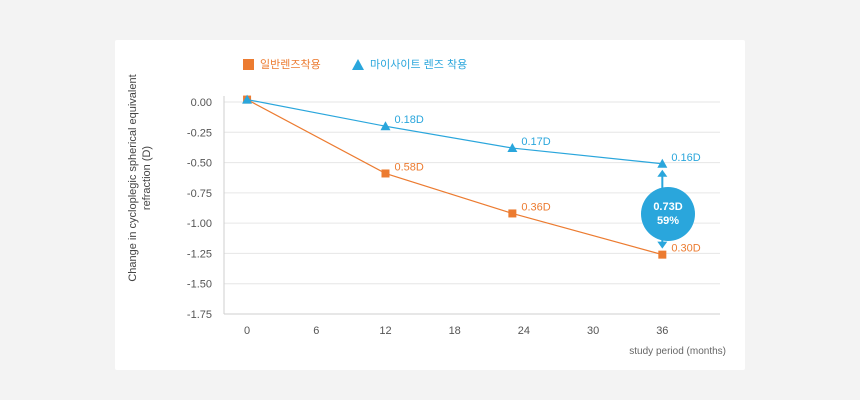  I want to click on data-label: 0.36D, so click(535, 207).